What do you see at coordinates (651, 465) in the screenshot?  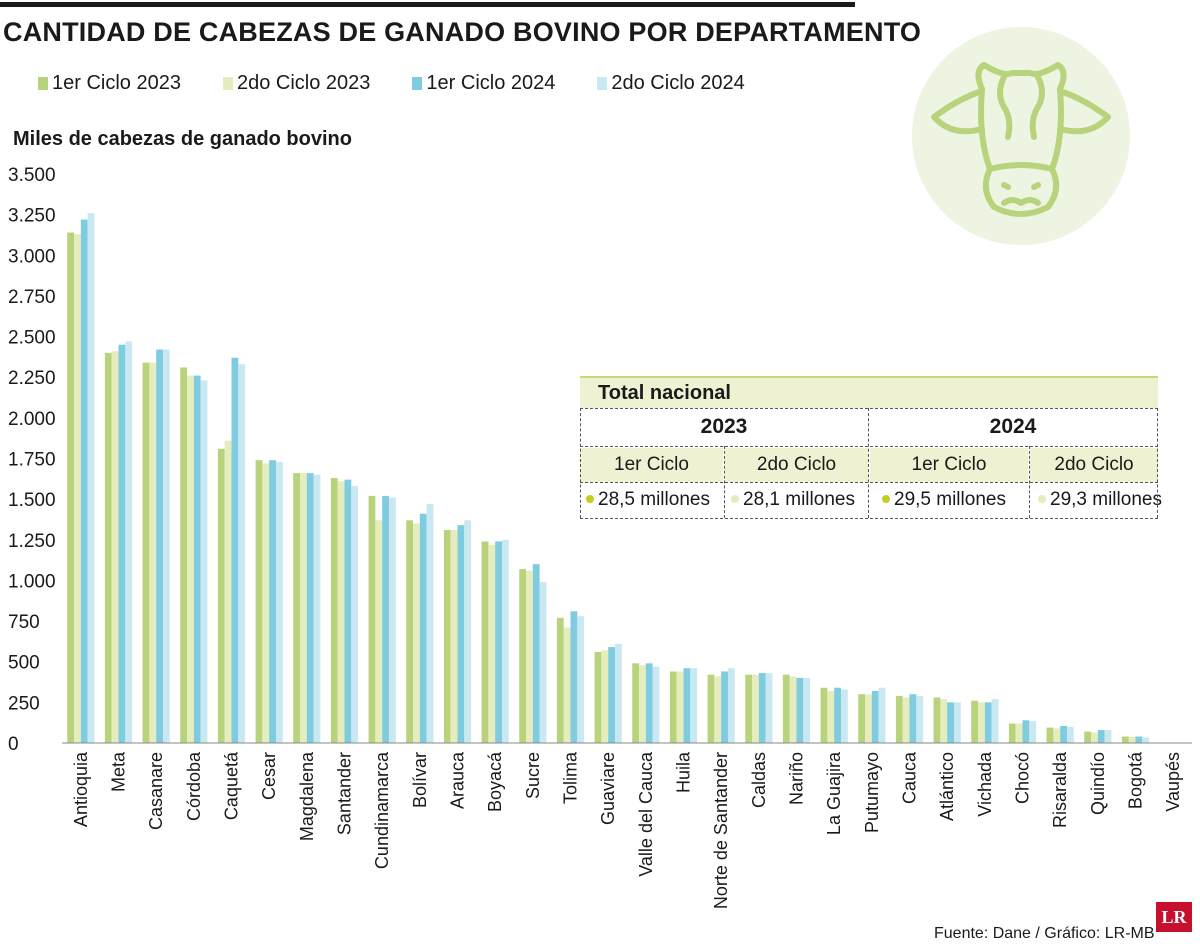 I see `cycle-1-2023: 1er Ciclo` at bounding box center [651, 465].